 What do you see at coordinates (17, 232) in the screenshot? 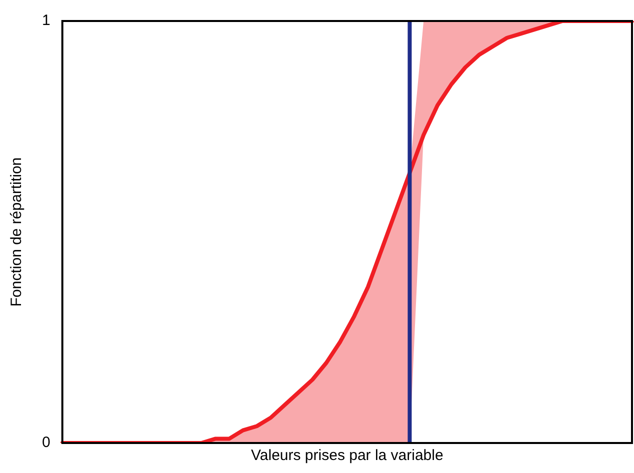
I see `y-axis-title: Fonction de répartition` at bounding box center [17, 232].